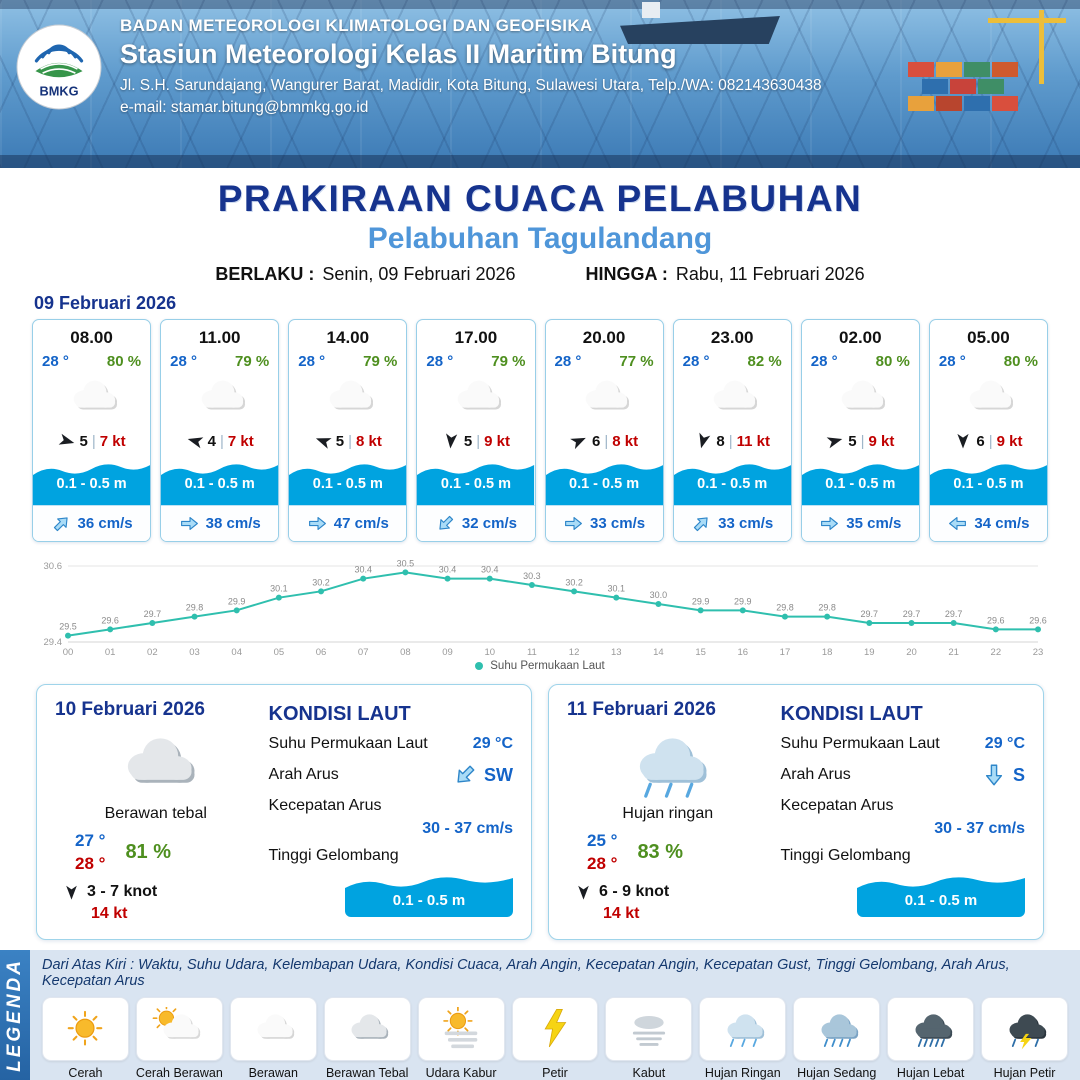 The image size is (1080, 1080). I want to click on svg-text: 18, so click(827, 652).